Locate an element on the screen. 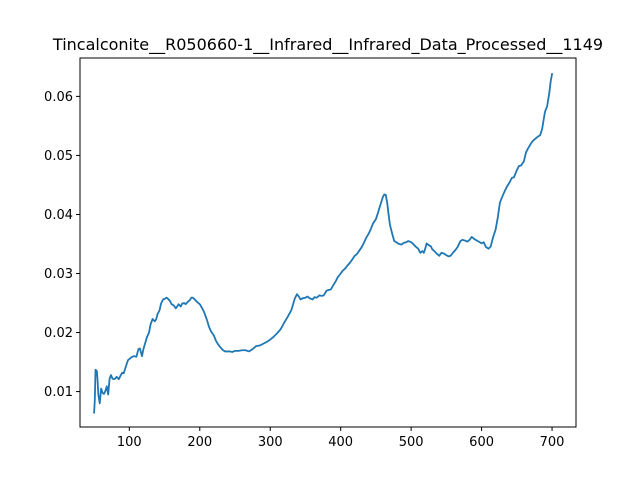 The width and height of the screenshot is (640, 480). y-tick-label: 0.03 is located at coordinates (58, 274).